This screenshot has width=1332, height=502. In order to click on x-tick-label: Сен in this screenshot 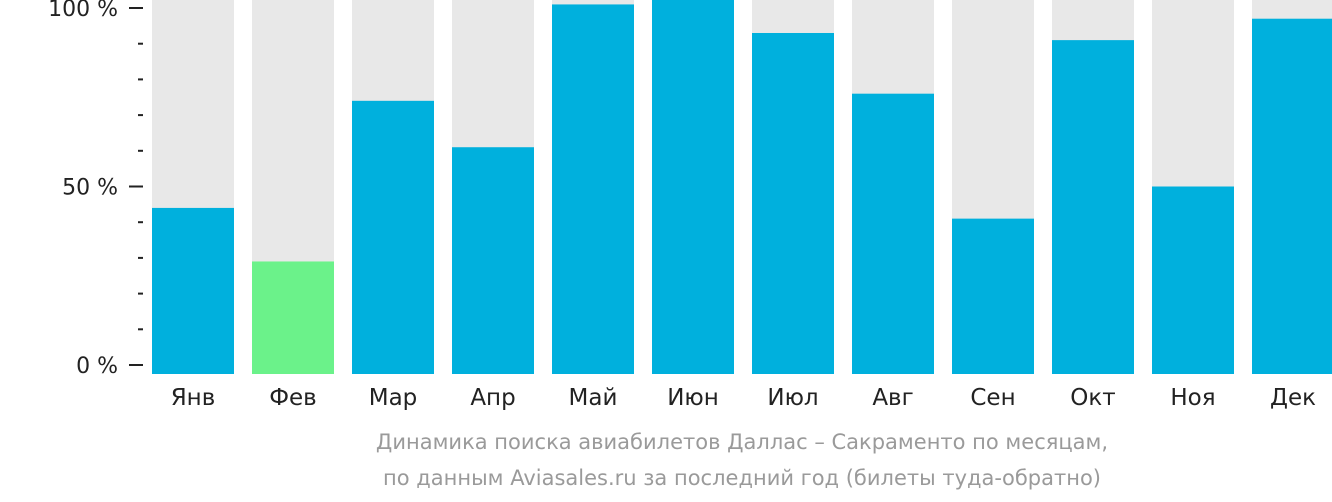, I will do `click(992, 398)`.